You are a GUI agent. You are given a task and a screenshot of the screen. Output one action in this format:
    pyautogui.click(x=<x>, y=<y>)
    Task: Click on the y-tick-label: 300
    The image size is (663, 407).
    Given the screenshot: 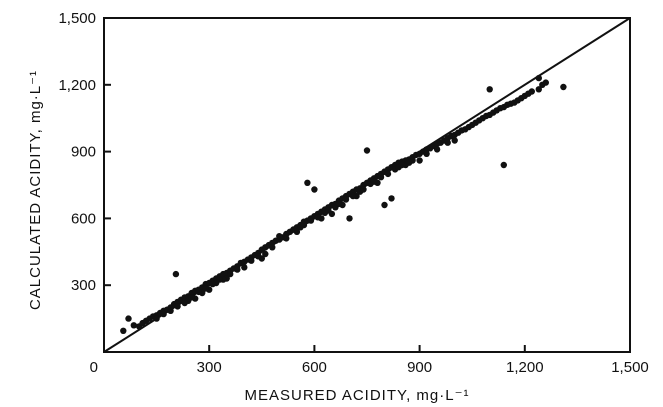 What is the action you would take?
    pyautogui.click(x=83, y=285)
    